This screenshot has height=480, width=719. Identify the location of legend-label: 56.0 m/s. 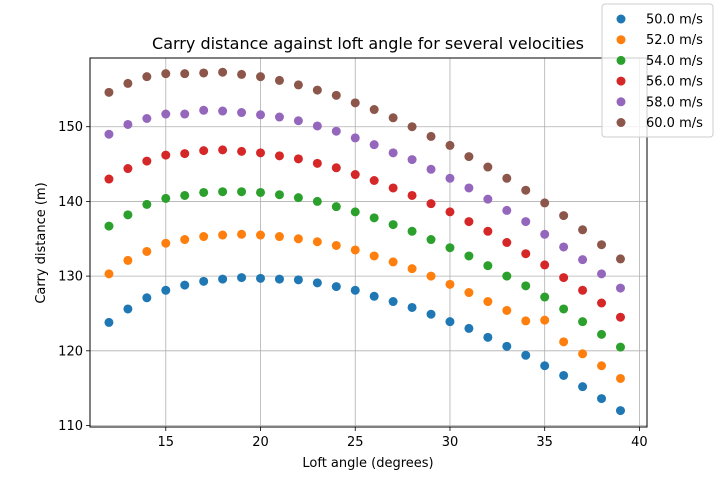
(674, 82).